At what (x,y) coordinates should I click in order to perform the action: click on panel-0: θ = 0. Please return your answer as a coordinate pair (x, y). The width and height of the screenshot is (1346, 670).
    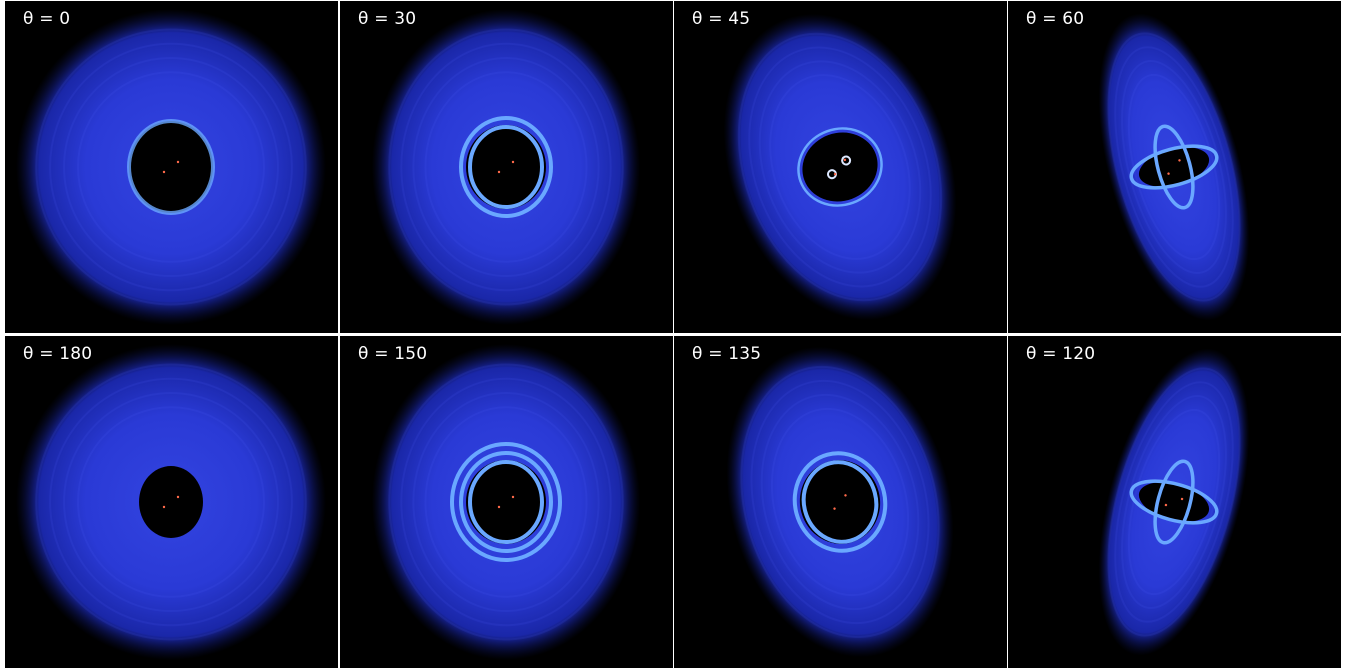
    Looking at the image, I should click on (171, 167).